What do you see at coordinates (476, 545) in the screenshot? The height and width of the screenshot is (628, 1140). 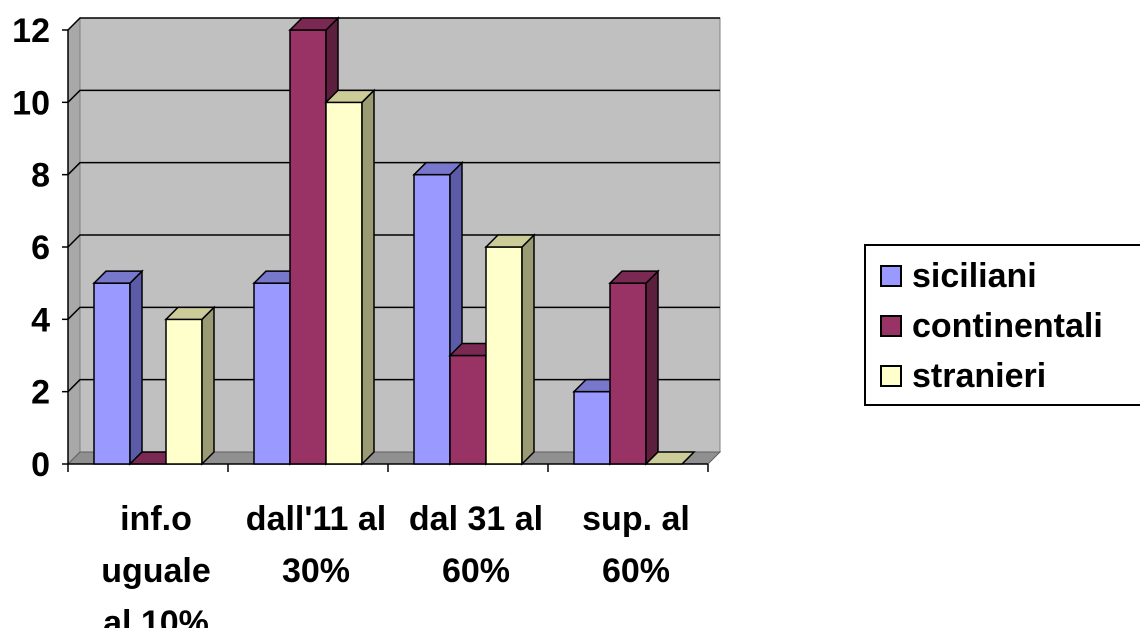 I see `x-category-label: dal 31 al 60%` at bounding box center [476, 545].